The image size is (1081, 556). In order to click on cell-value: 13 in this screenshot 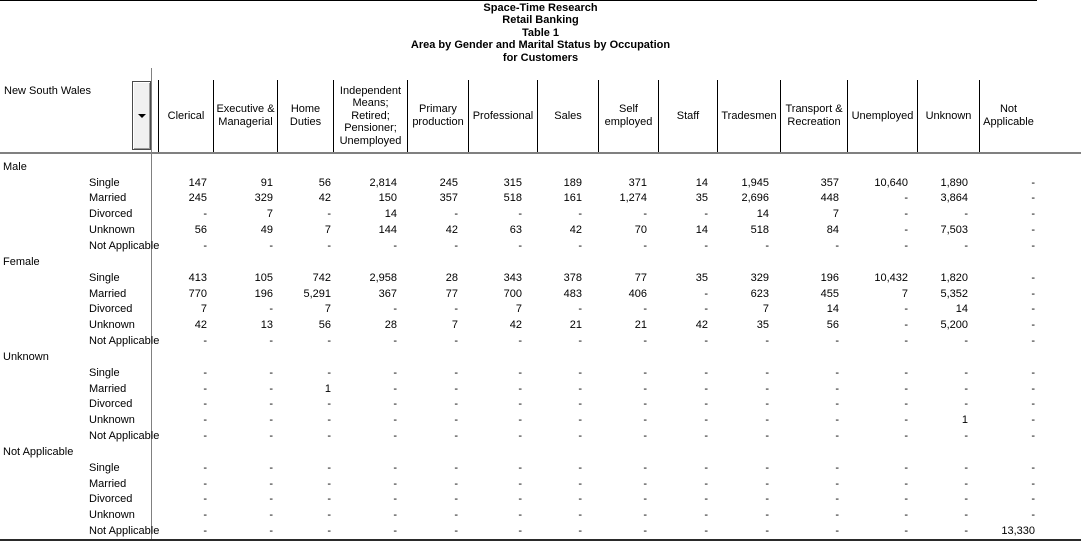, I will do `click(266, 325)`.